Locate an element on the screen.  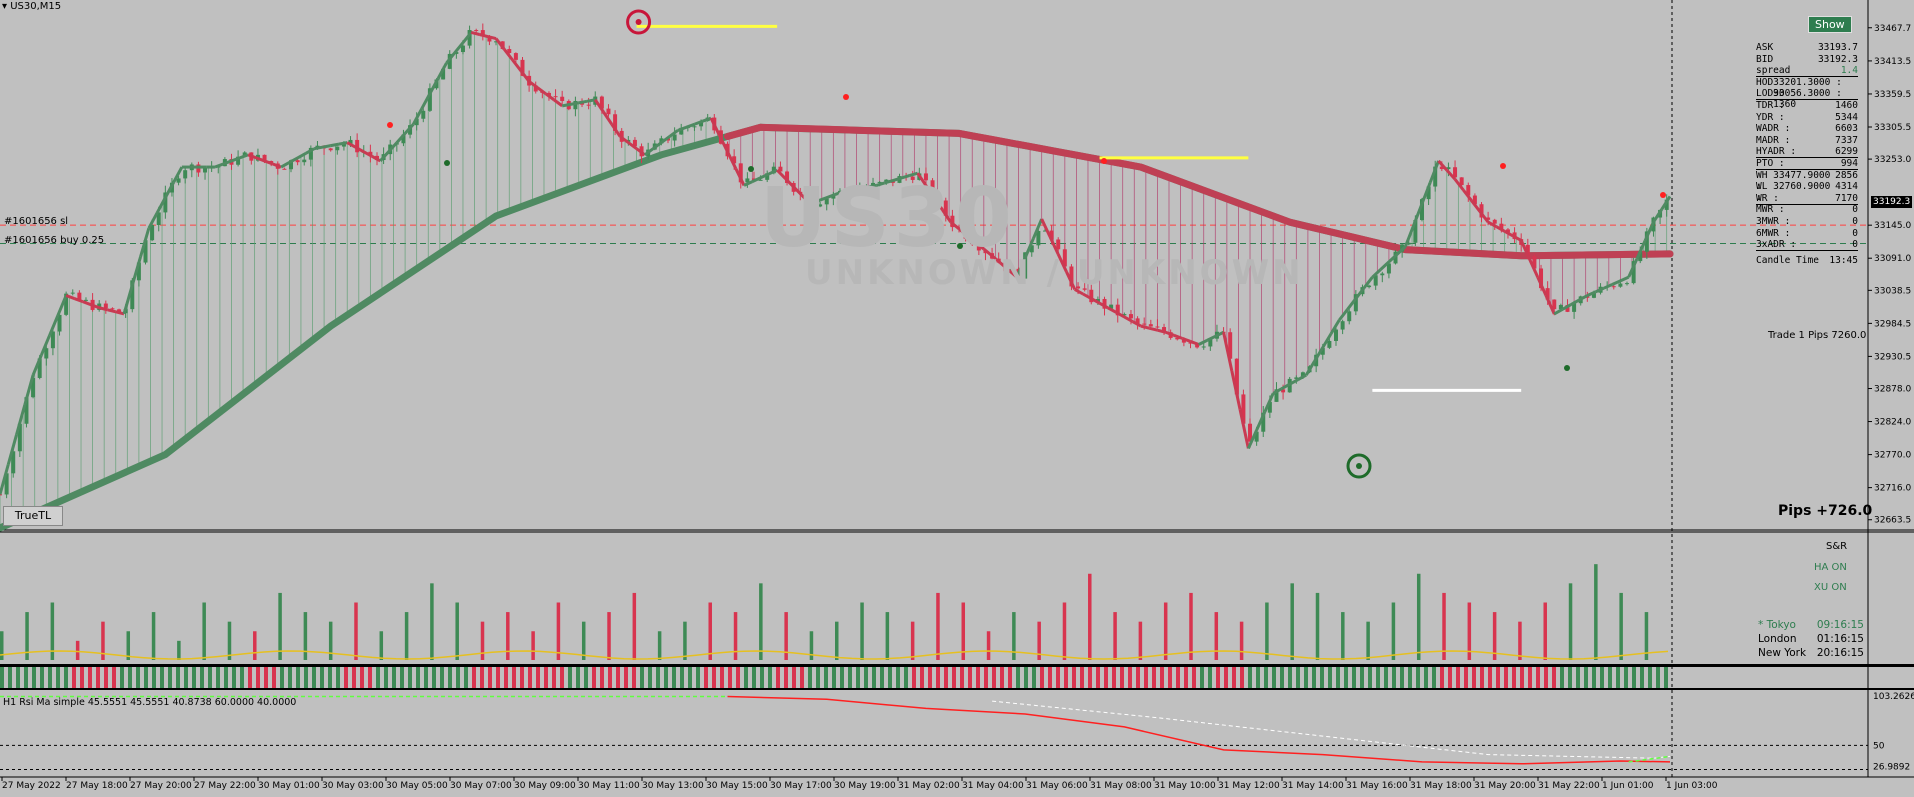
info-key: WL 32760.9000 : is located at coordinates (1793, 192).